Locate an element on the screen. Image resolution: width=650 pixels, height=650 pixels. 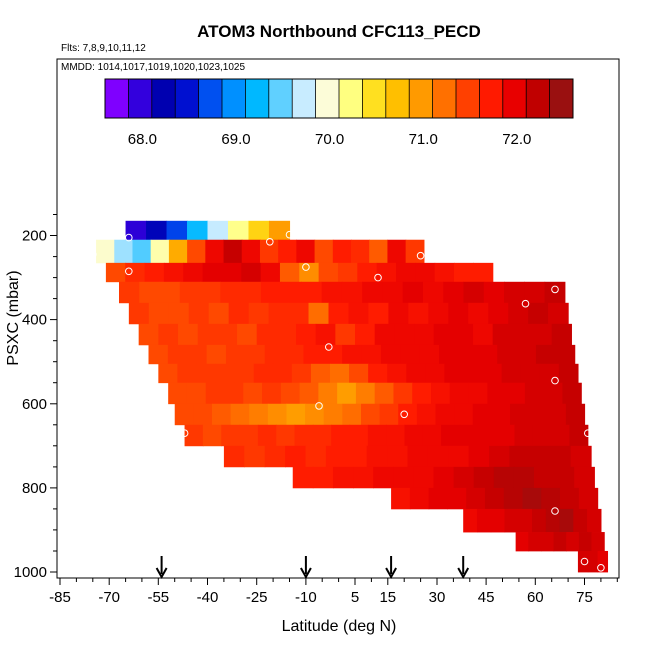
x-tick-label: 45 is located at coordinates (486, 597).